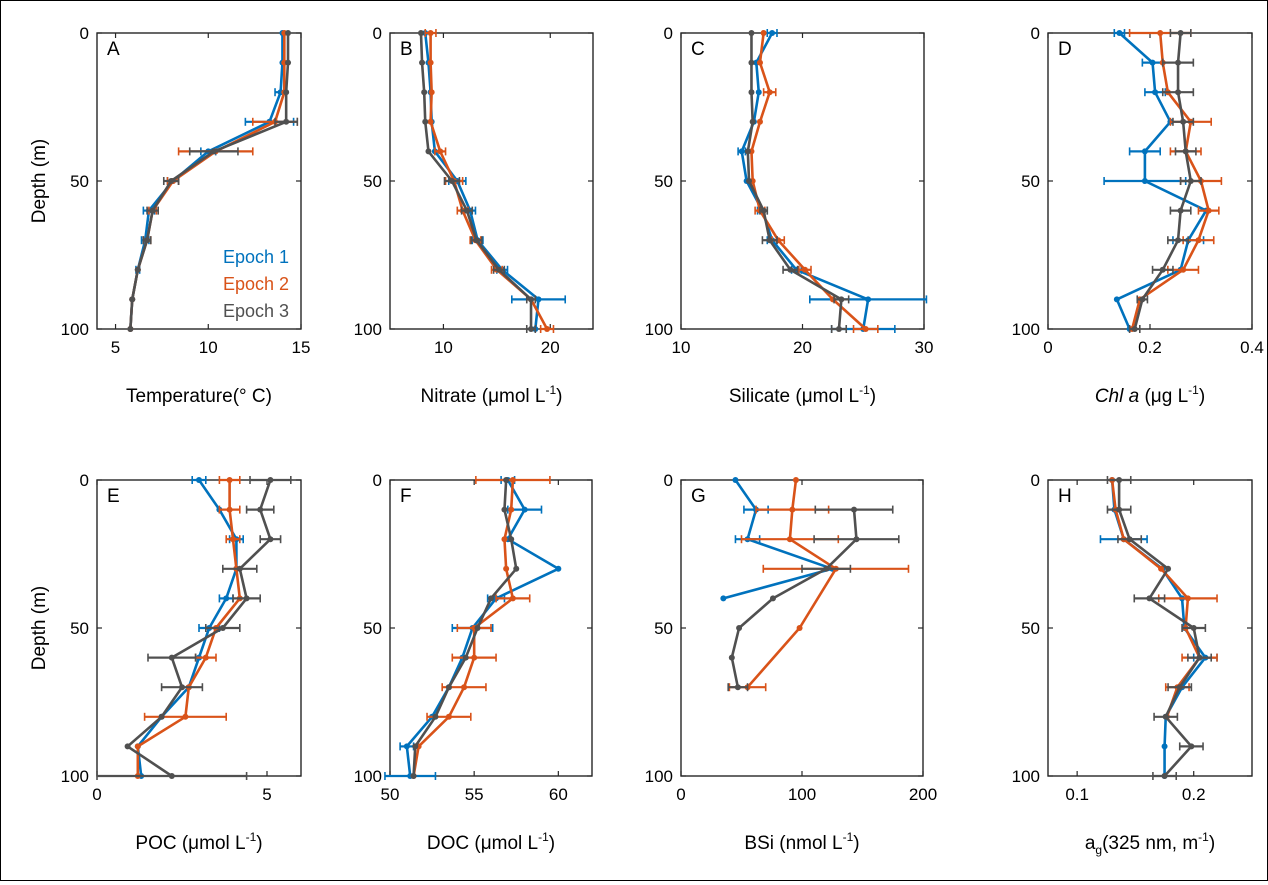 This screenshot has width=1268, height=885. What do you see at coordinates (1065, 496) in the screenshot?
I see `panel-letter: H` at bounding box center [1065, 496].